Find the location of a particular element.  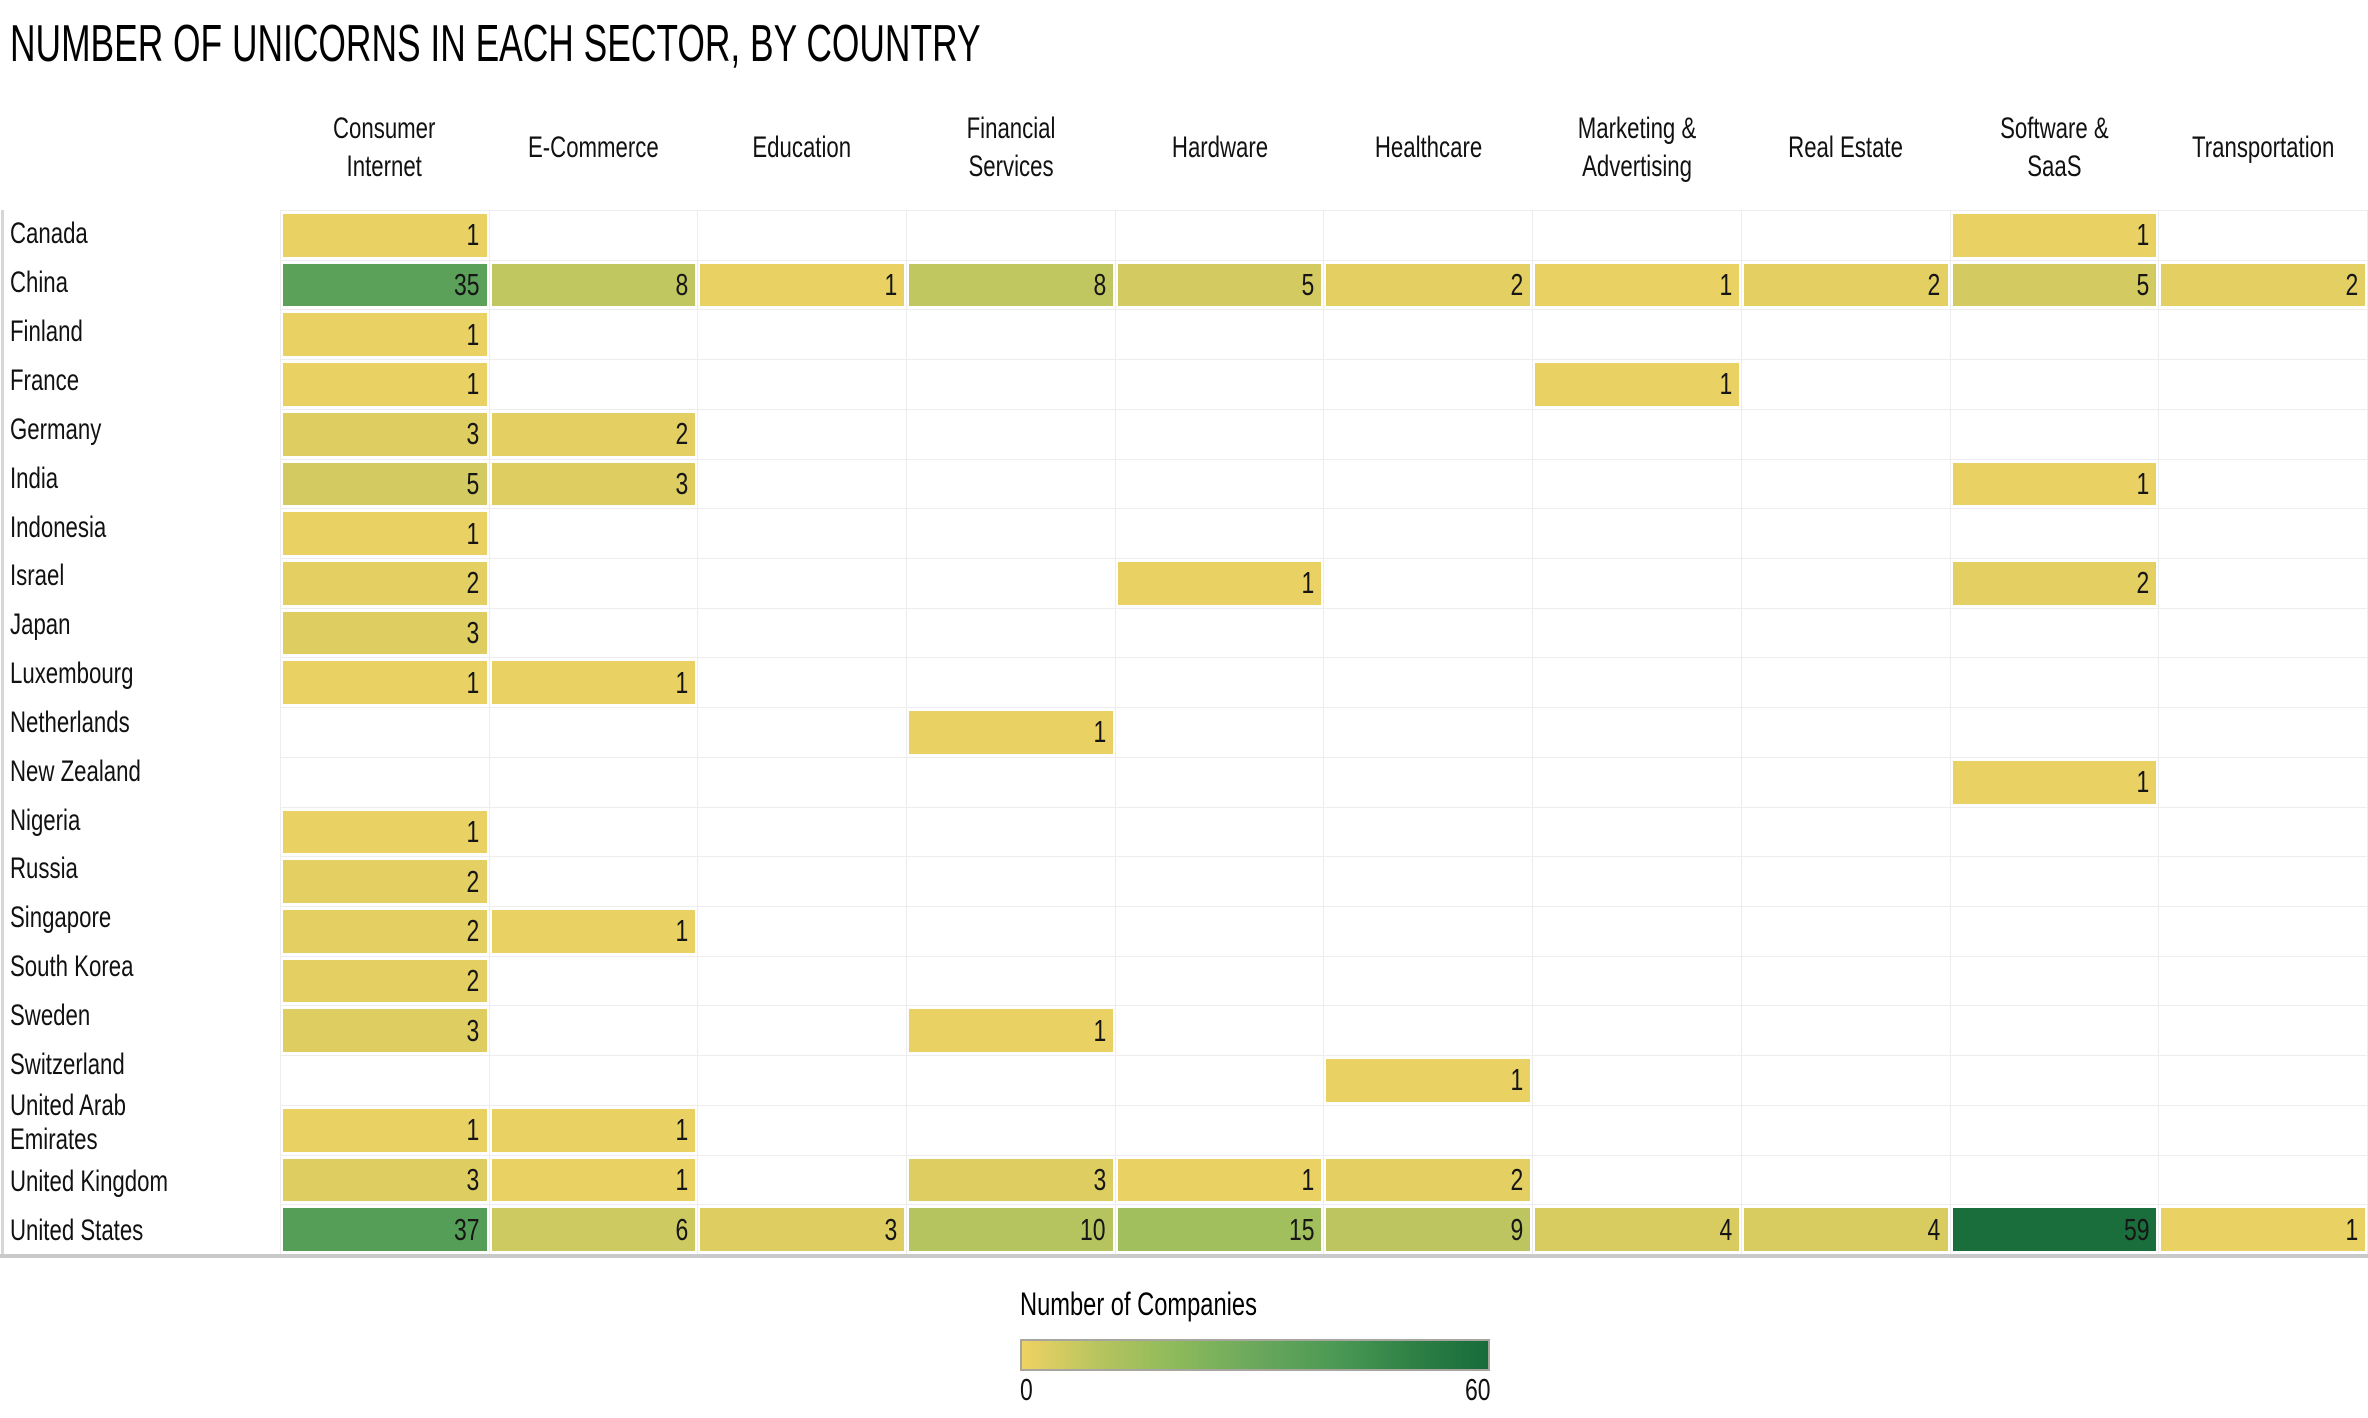

heatmap-cell-israel-software-saas: 2 is located at coordinates (2054, 583).